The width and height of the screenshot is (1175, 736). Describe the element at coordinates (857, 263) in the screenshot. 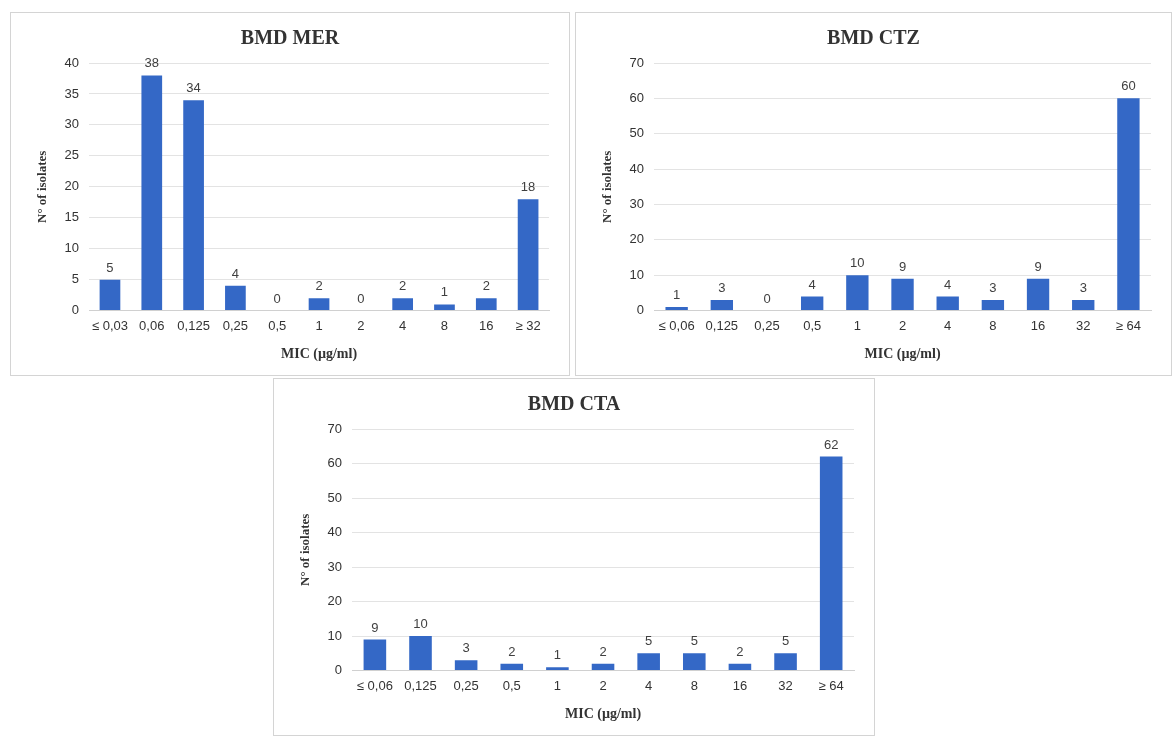

I see `data-label: 10` at that location.